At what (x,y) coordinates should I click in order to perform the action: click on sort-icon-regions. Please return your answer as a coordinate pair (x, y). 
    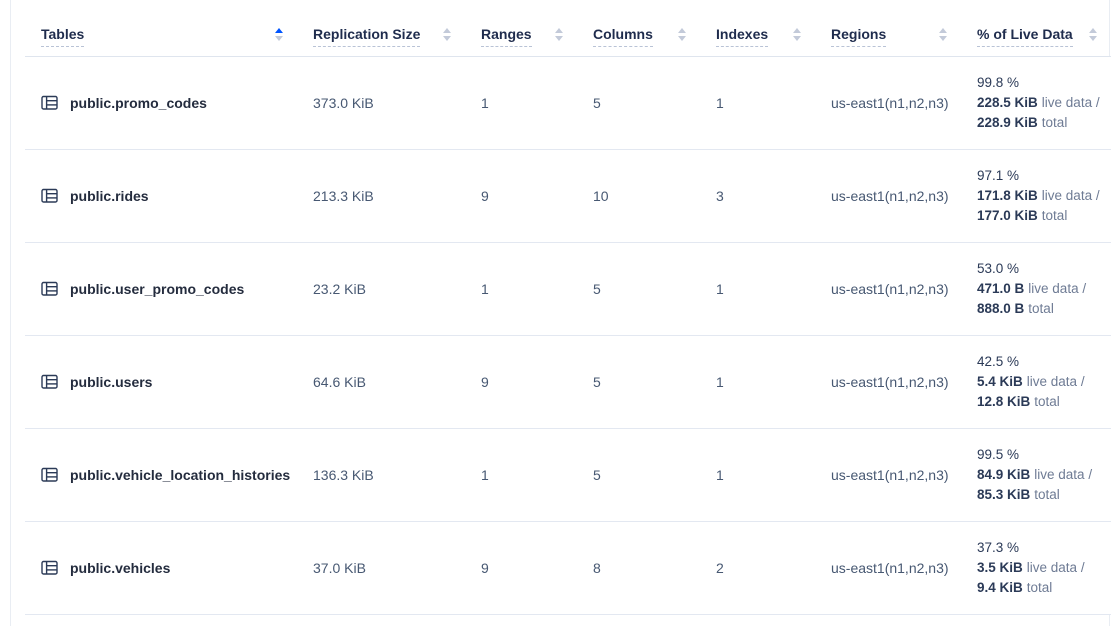
    Looking at the image, I should click on (943, 34).